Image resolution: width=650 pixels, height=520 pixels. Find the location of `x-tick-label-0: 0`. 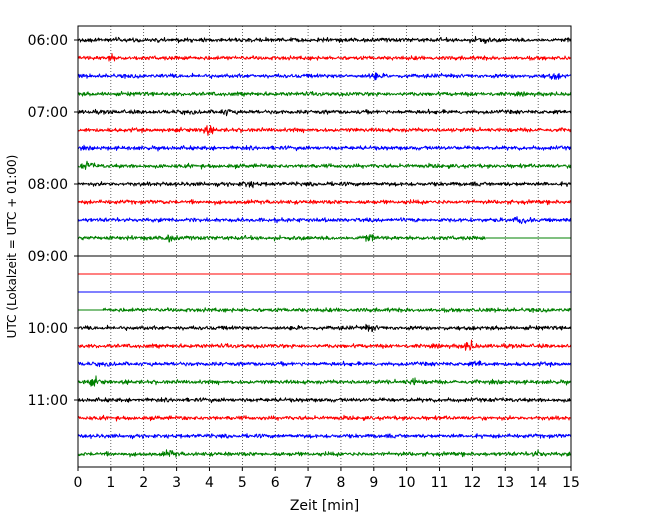

x-tick-label-0: 0 is located at coordinates (78, 483).